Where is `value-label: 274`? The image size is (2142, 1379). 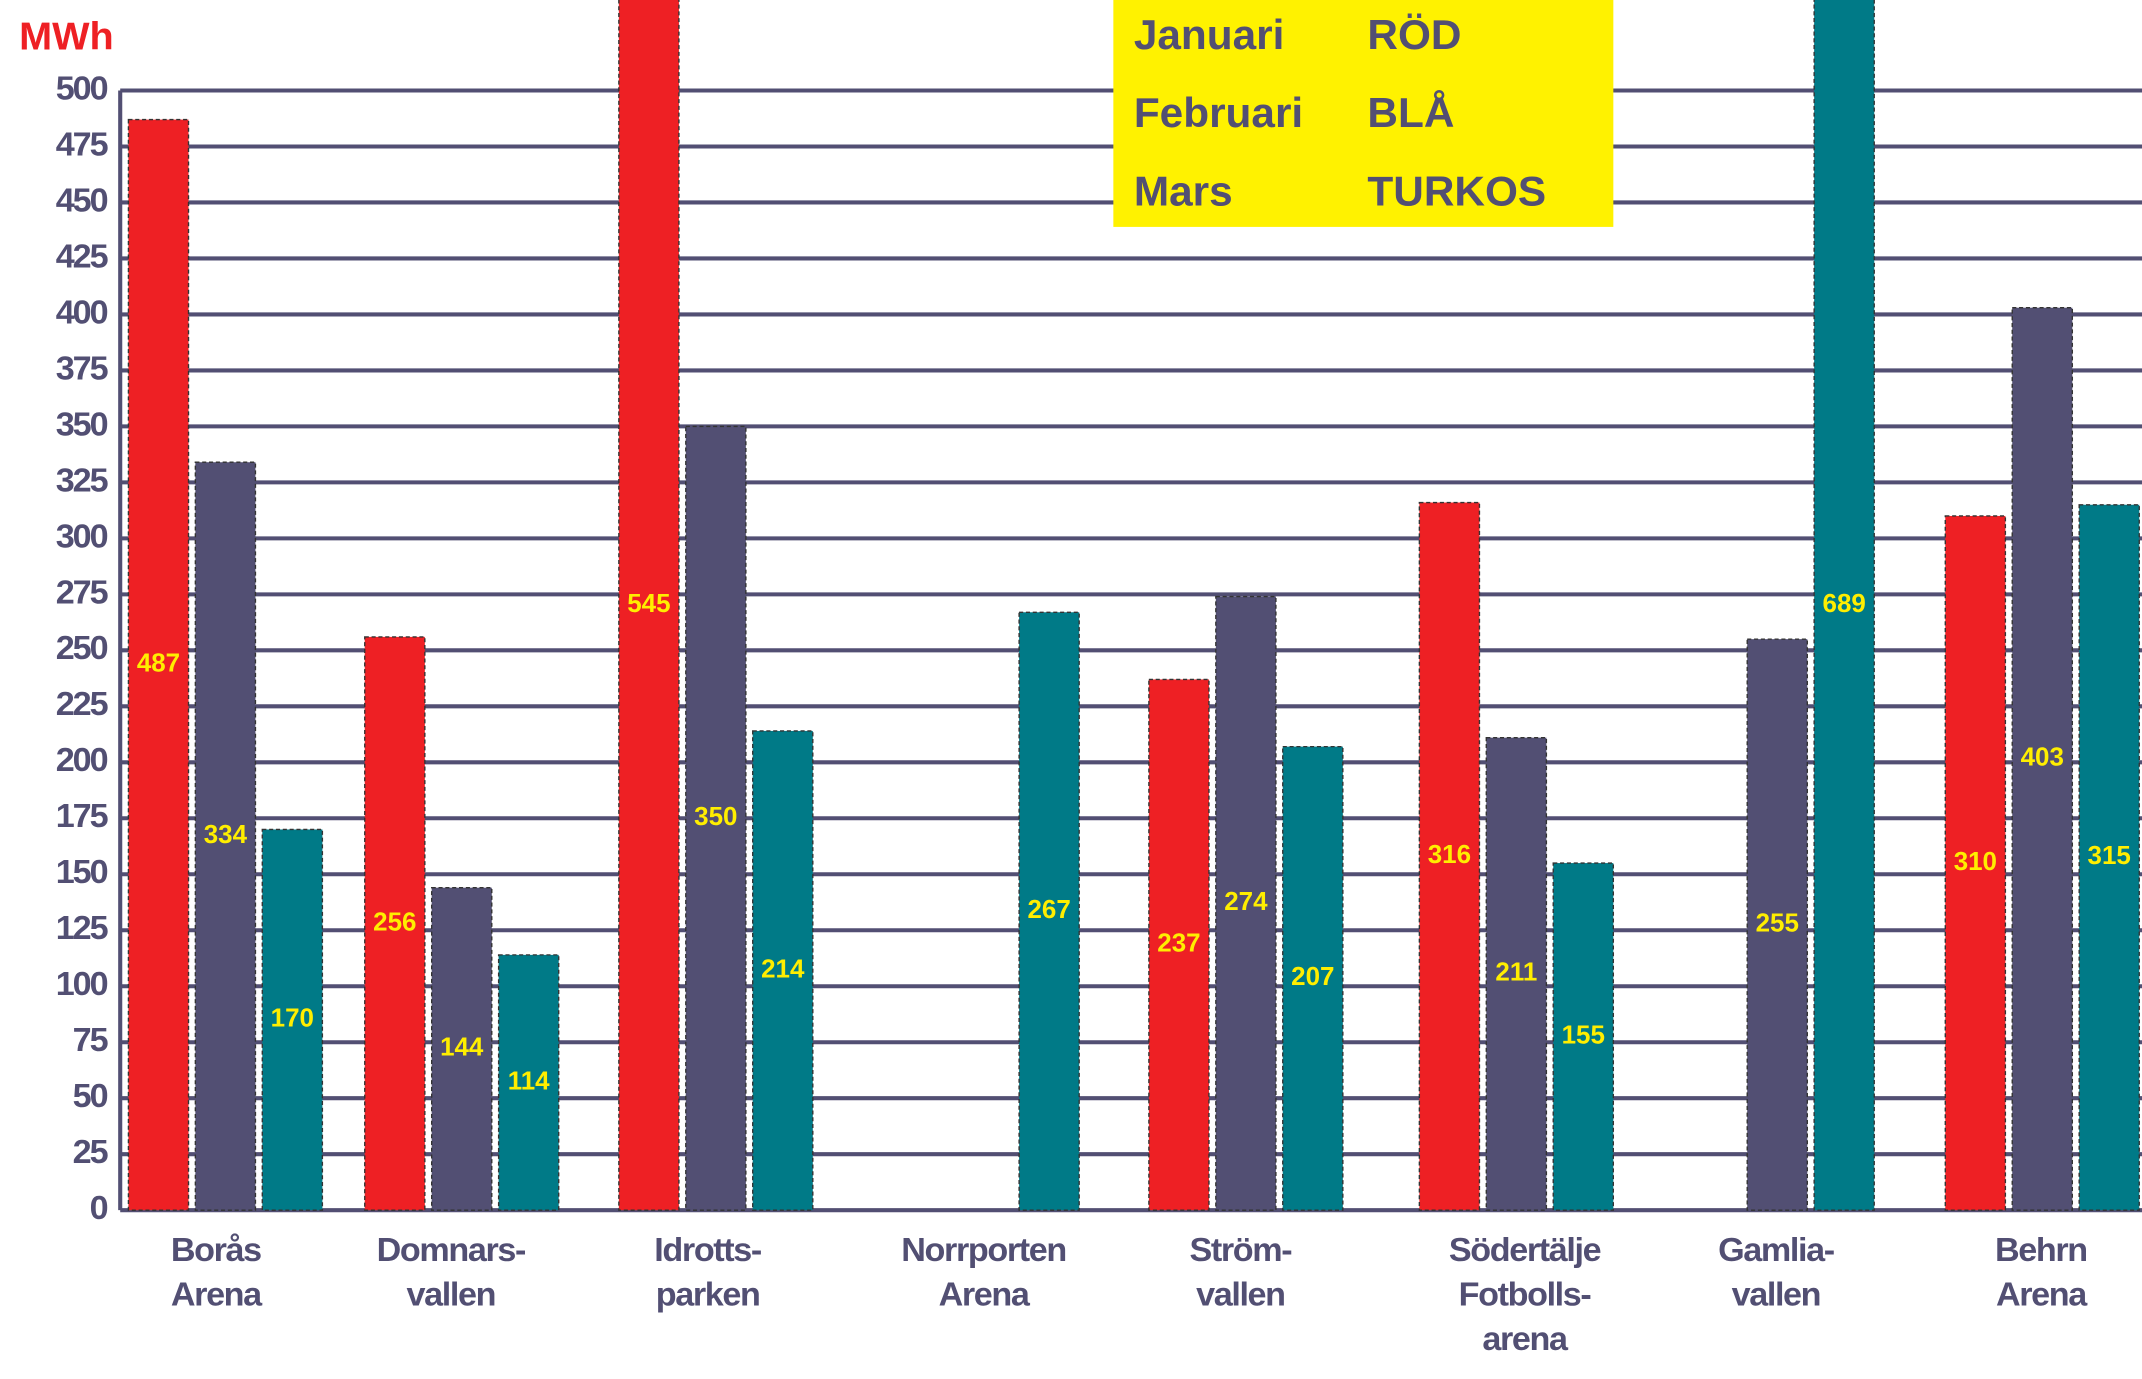 value-label: 274 is located at coordinates (1246, 902).